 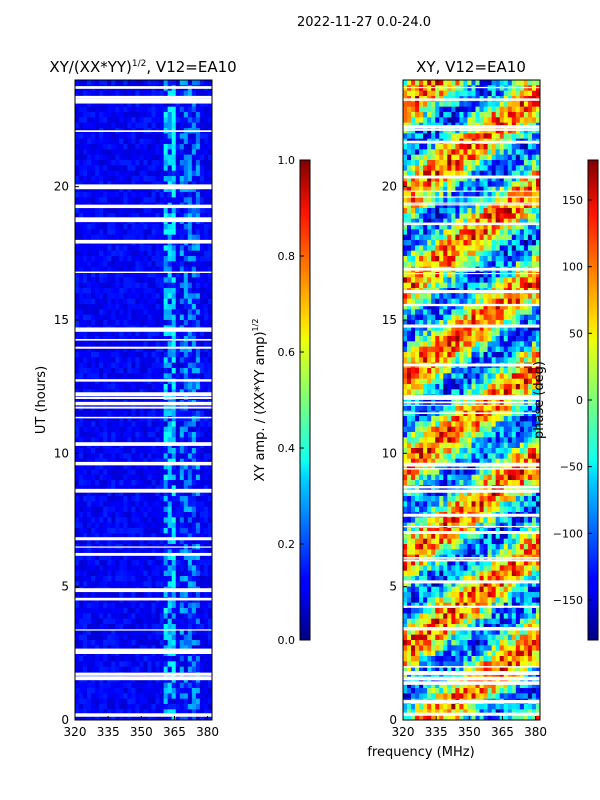 I want to click on colorbar1-tick-label: 0.2, so click(x=287, y=544).